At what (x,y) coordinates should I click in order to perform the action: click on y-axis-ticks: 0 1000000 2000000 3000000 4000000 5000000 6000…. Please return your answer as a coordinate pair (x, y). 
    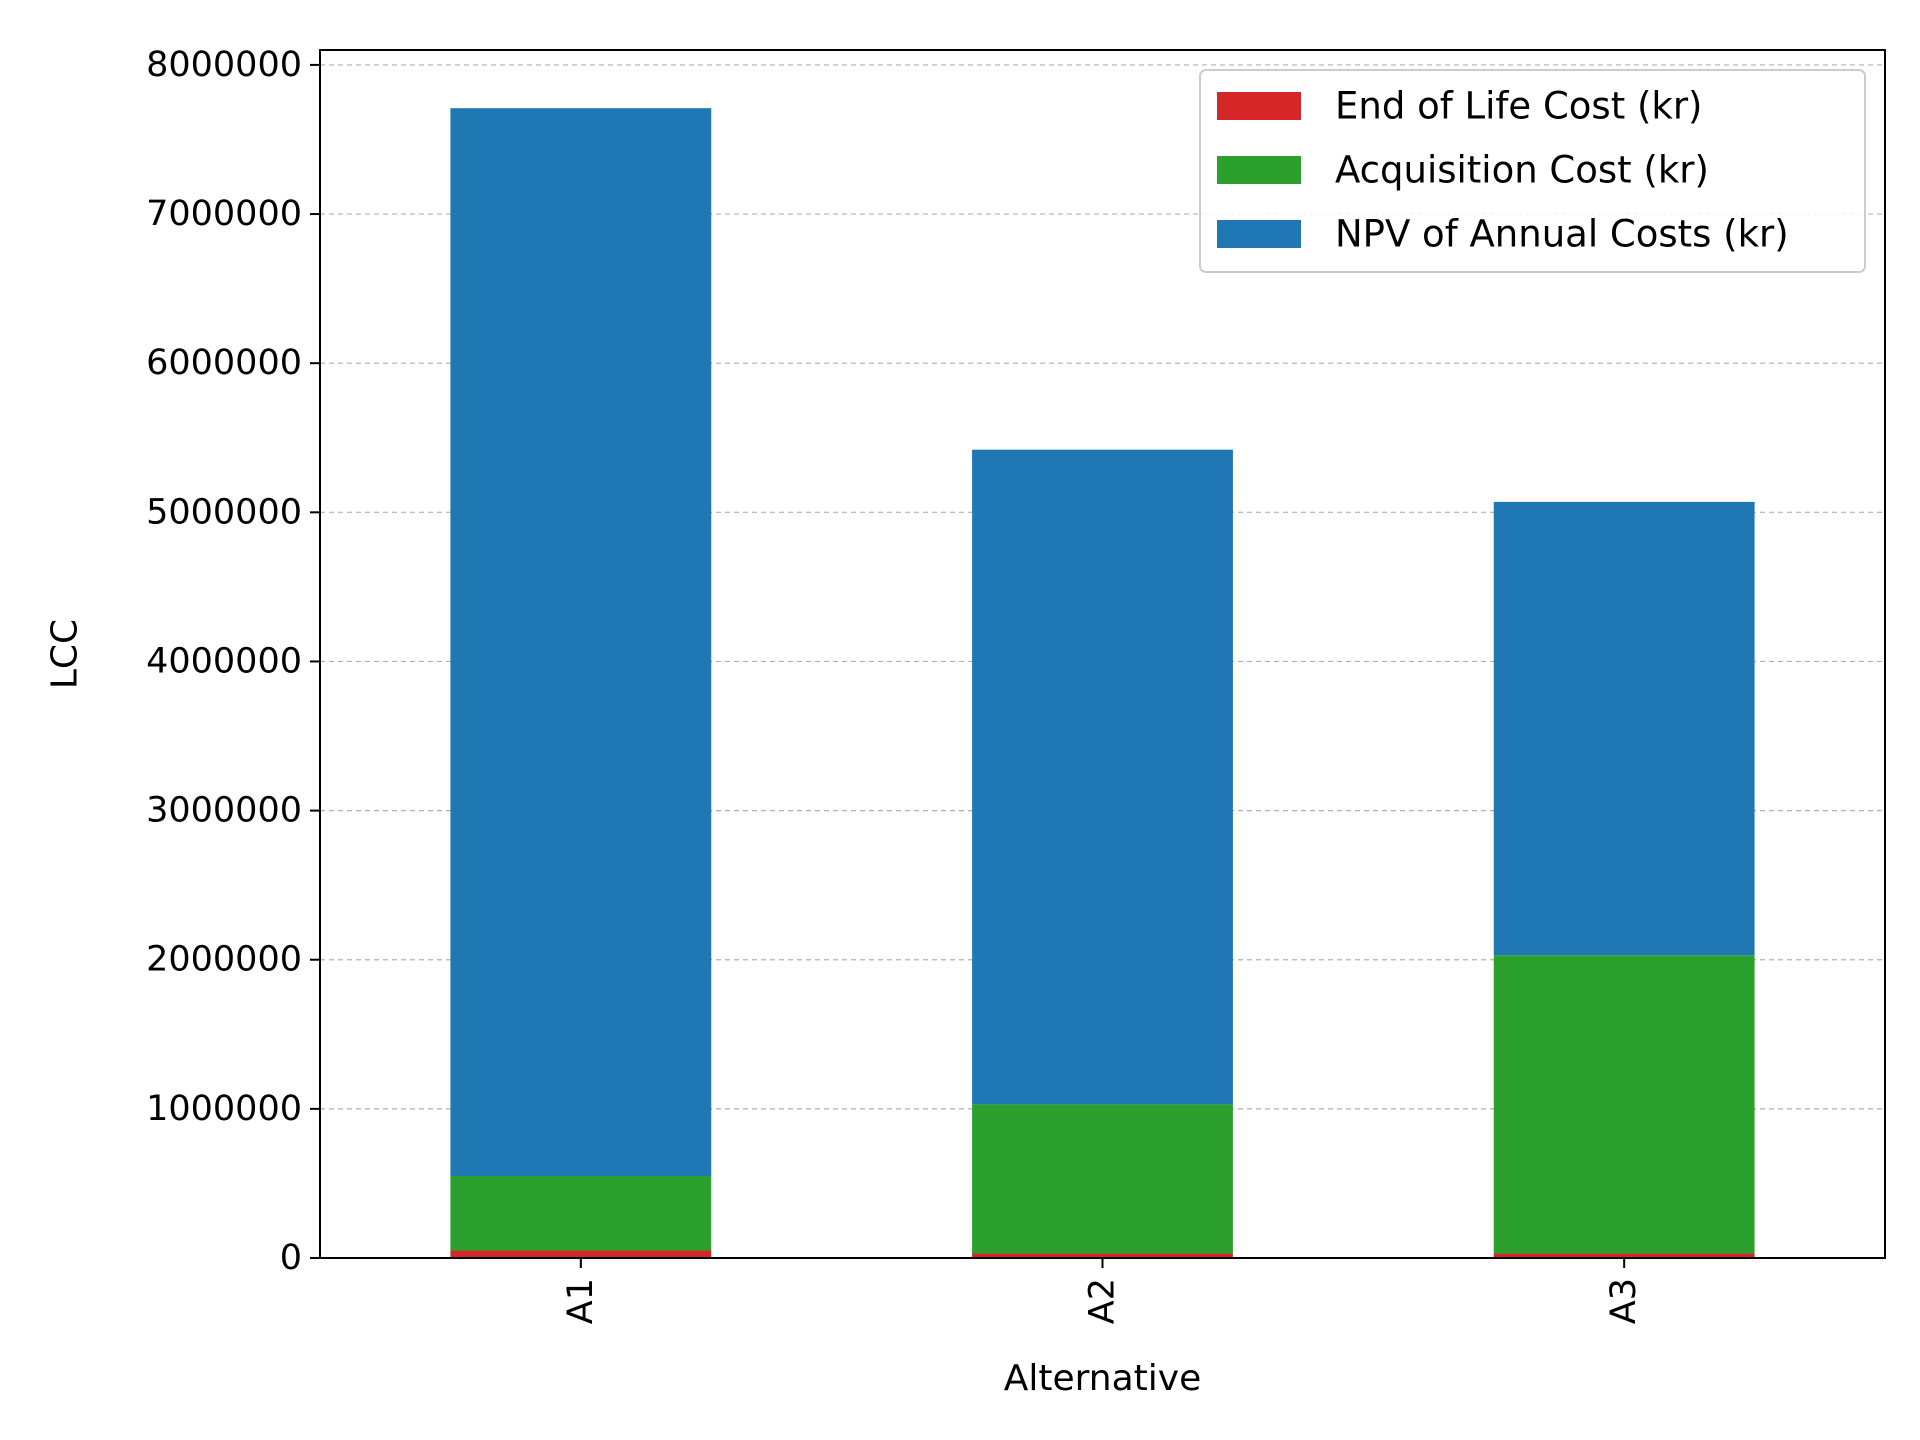
    Looking at the image, I should click on (233, 661).